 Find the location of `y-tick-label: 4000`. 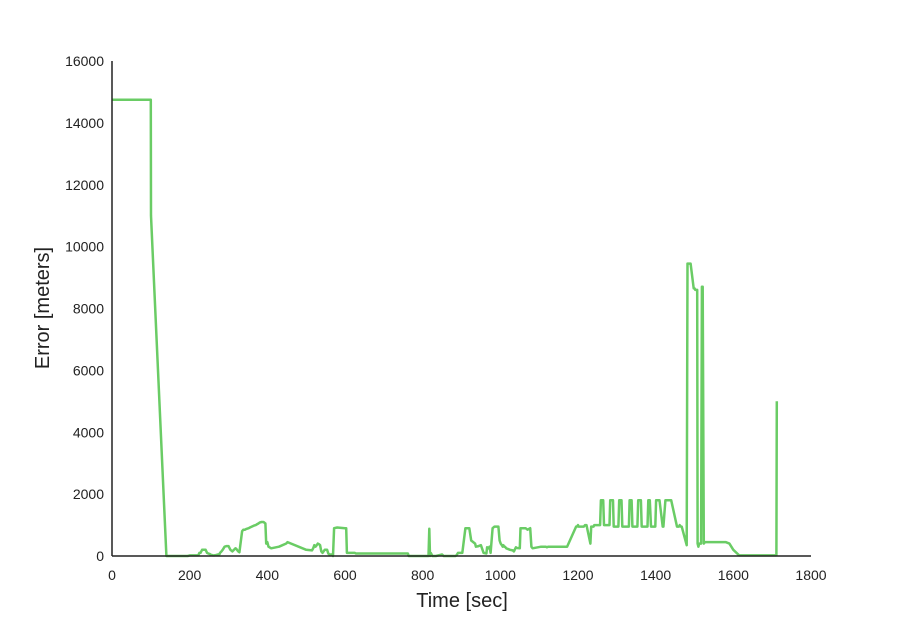

y-tick-label: 4000 is located at coordinates (88, 432).